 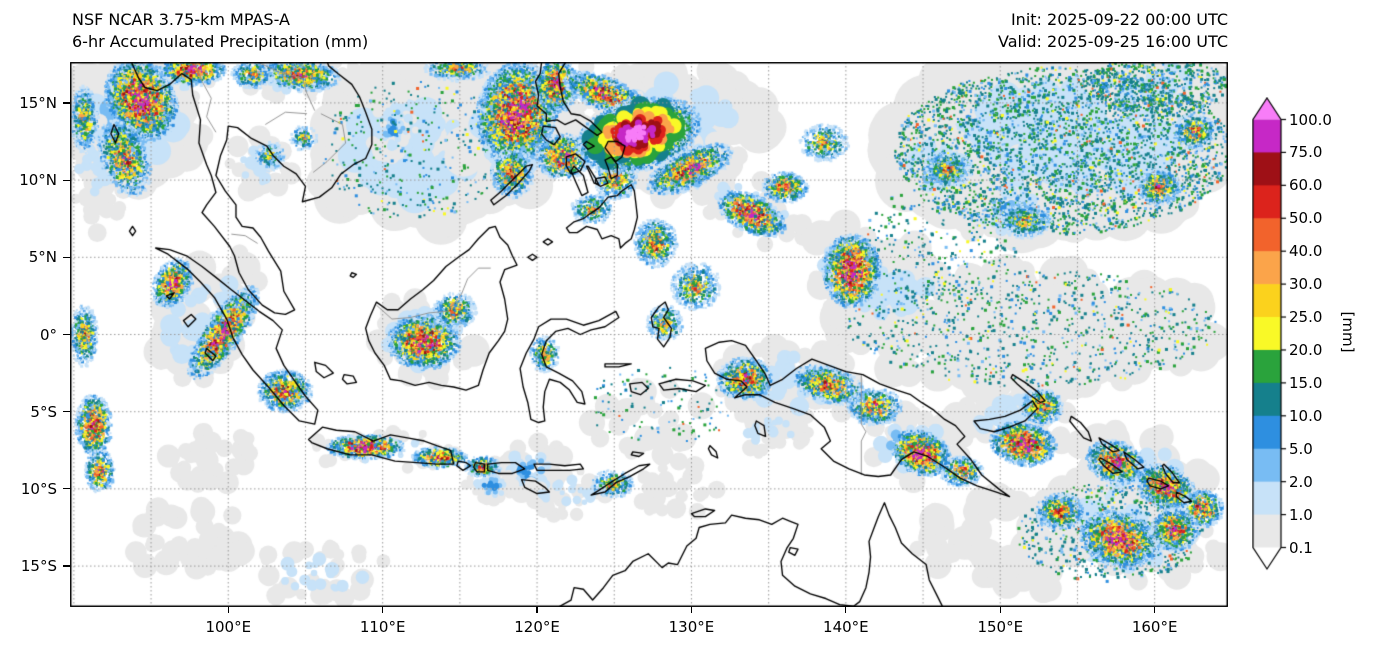 What do you see at coordinates (1112, 41) in the screenshot?
I see `valid-time: Valid: 2025-09-25 16:00 UTC` at bounding box center [1112, 41].